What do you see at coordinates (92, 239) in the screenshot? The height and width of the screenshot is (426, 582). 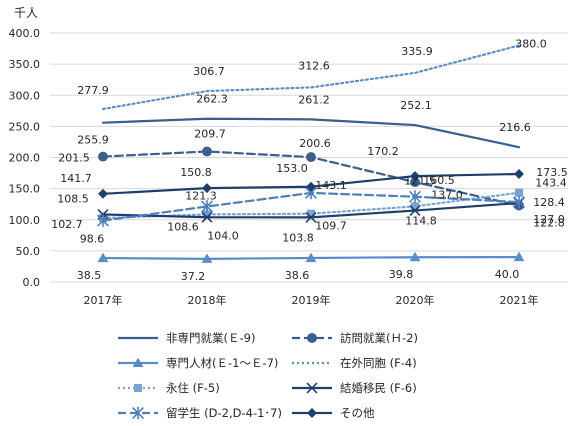 I see `data-label: 98.6` at bounding box center [92, 239].